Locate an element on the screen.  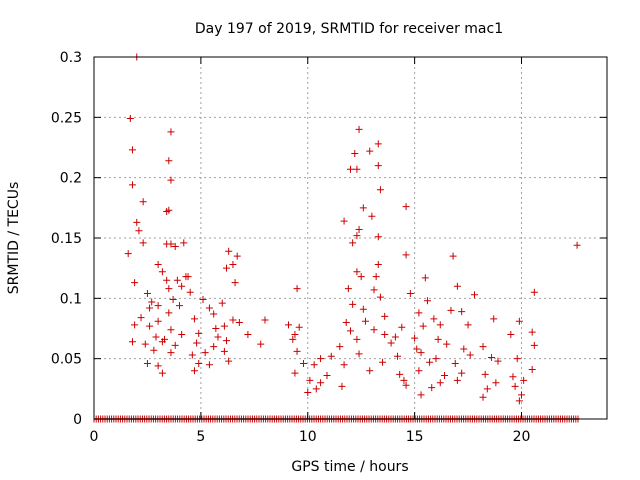
y-tick-label: 0 is located at coordinates (77, 420).